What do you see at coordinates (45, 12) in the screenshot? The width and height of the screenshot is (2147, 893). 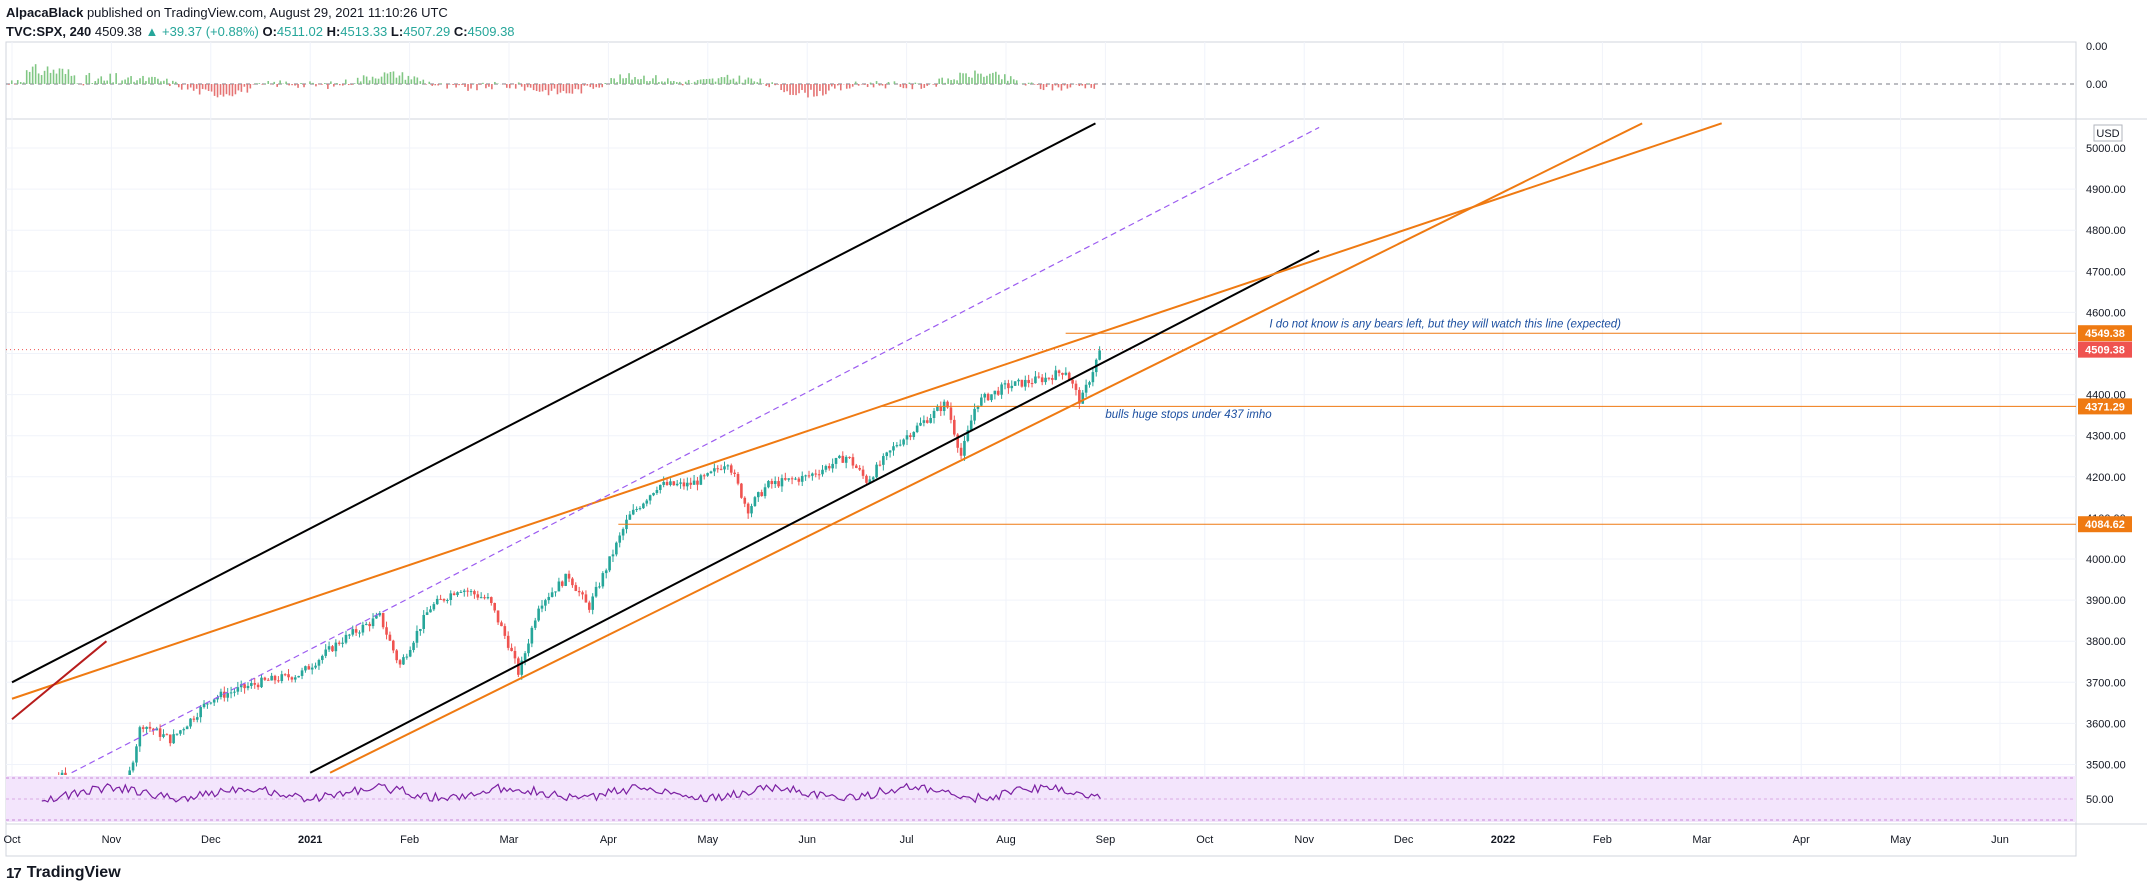 I see `publisher-name: AlpacaBlack` at bounding box center [45, 12].